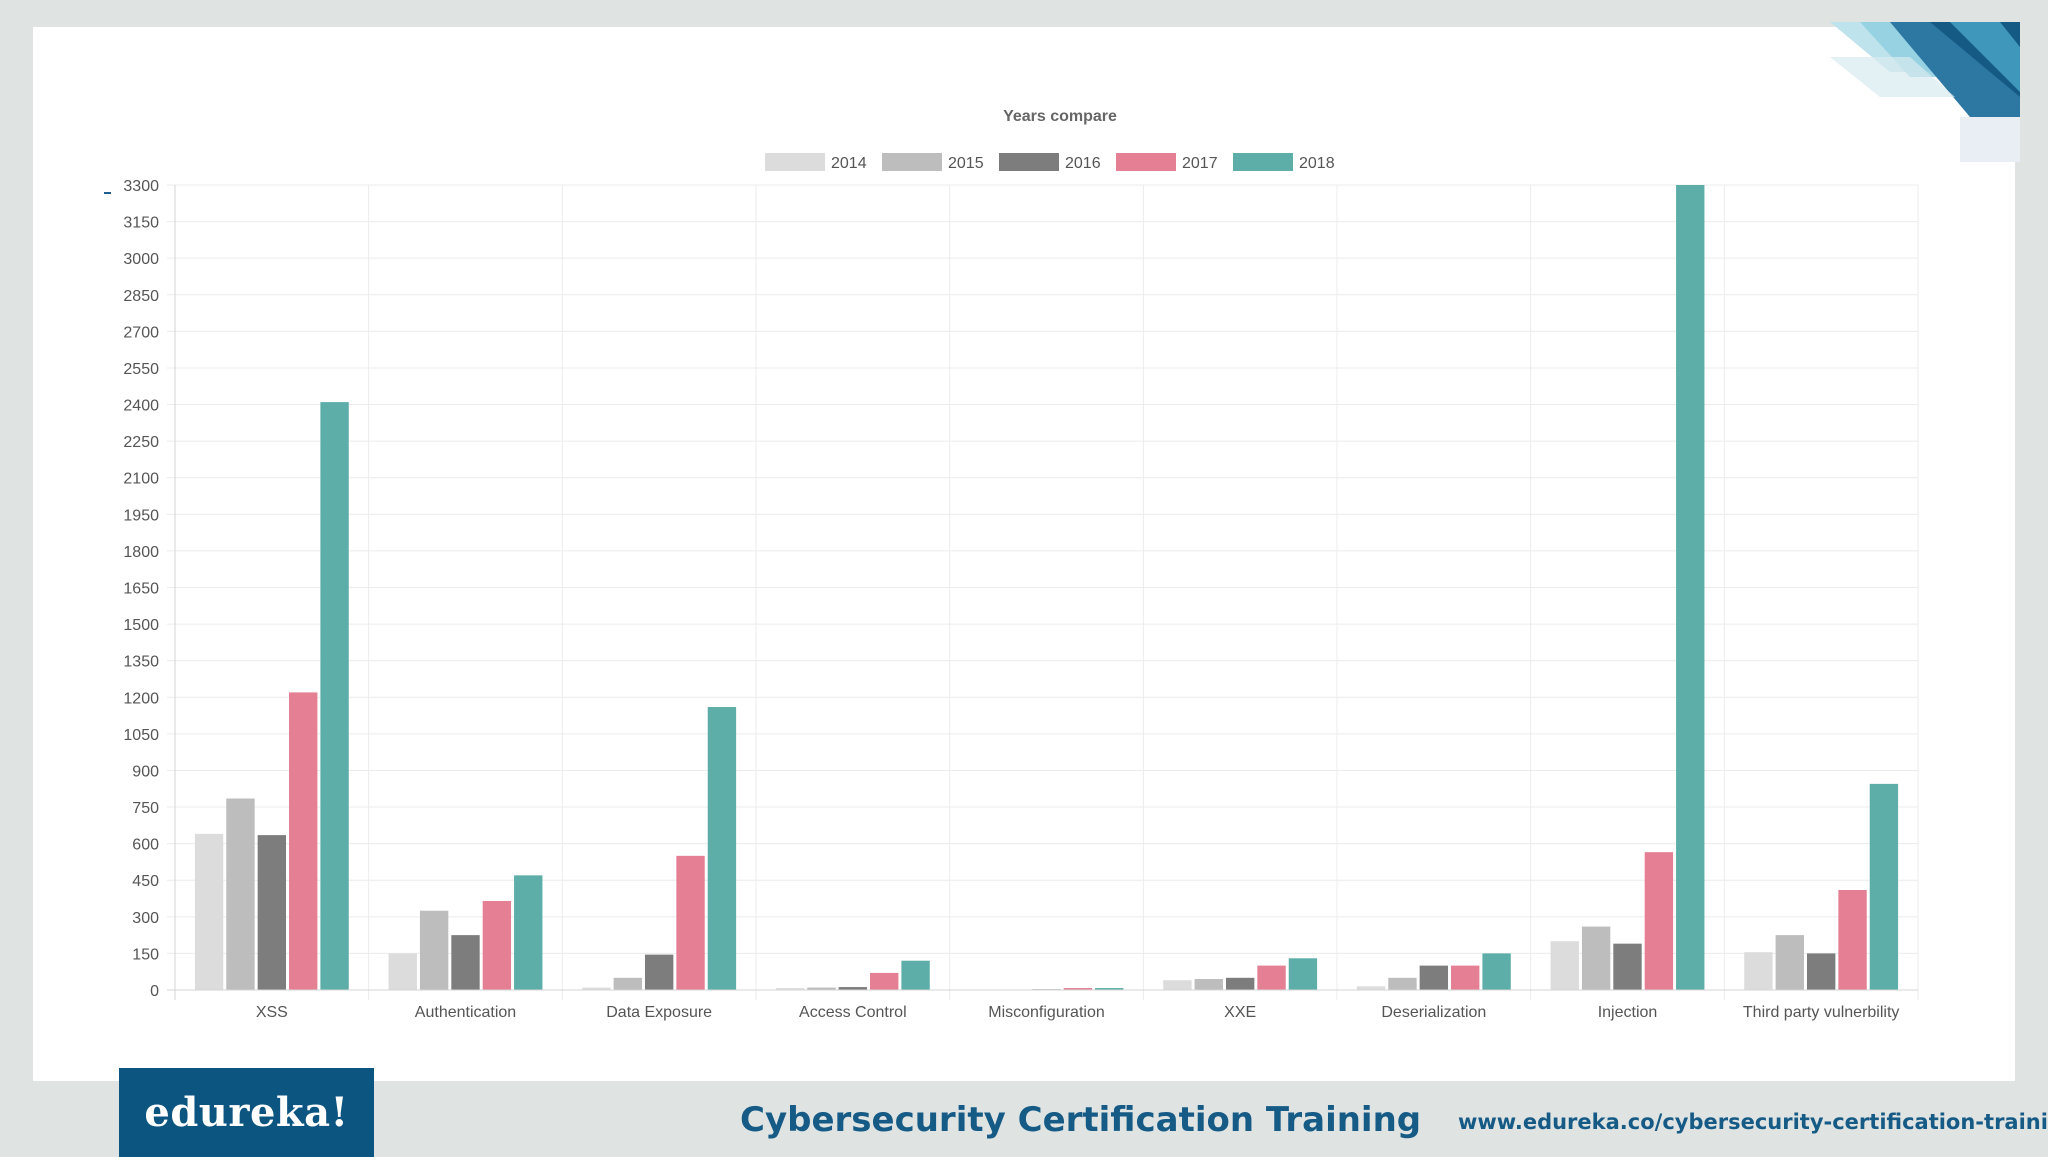 The height and width of the screenshot is (1157, 2048). I want to click on y-tick-label: 1500, so click(141, 625).